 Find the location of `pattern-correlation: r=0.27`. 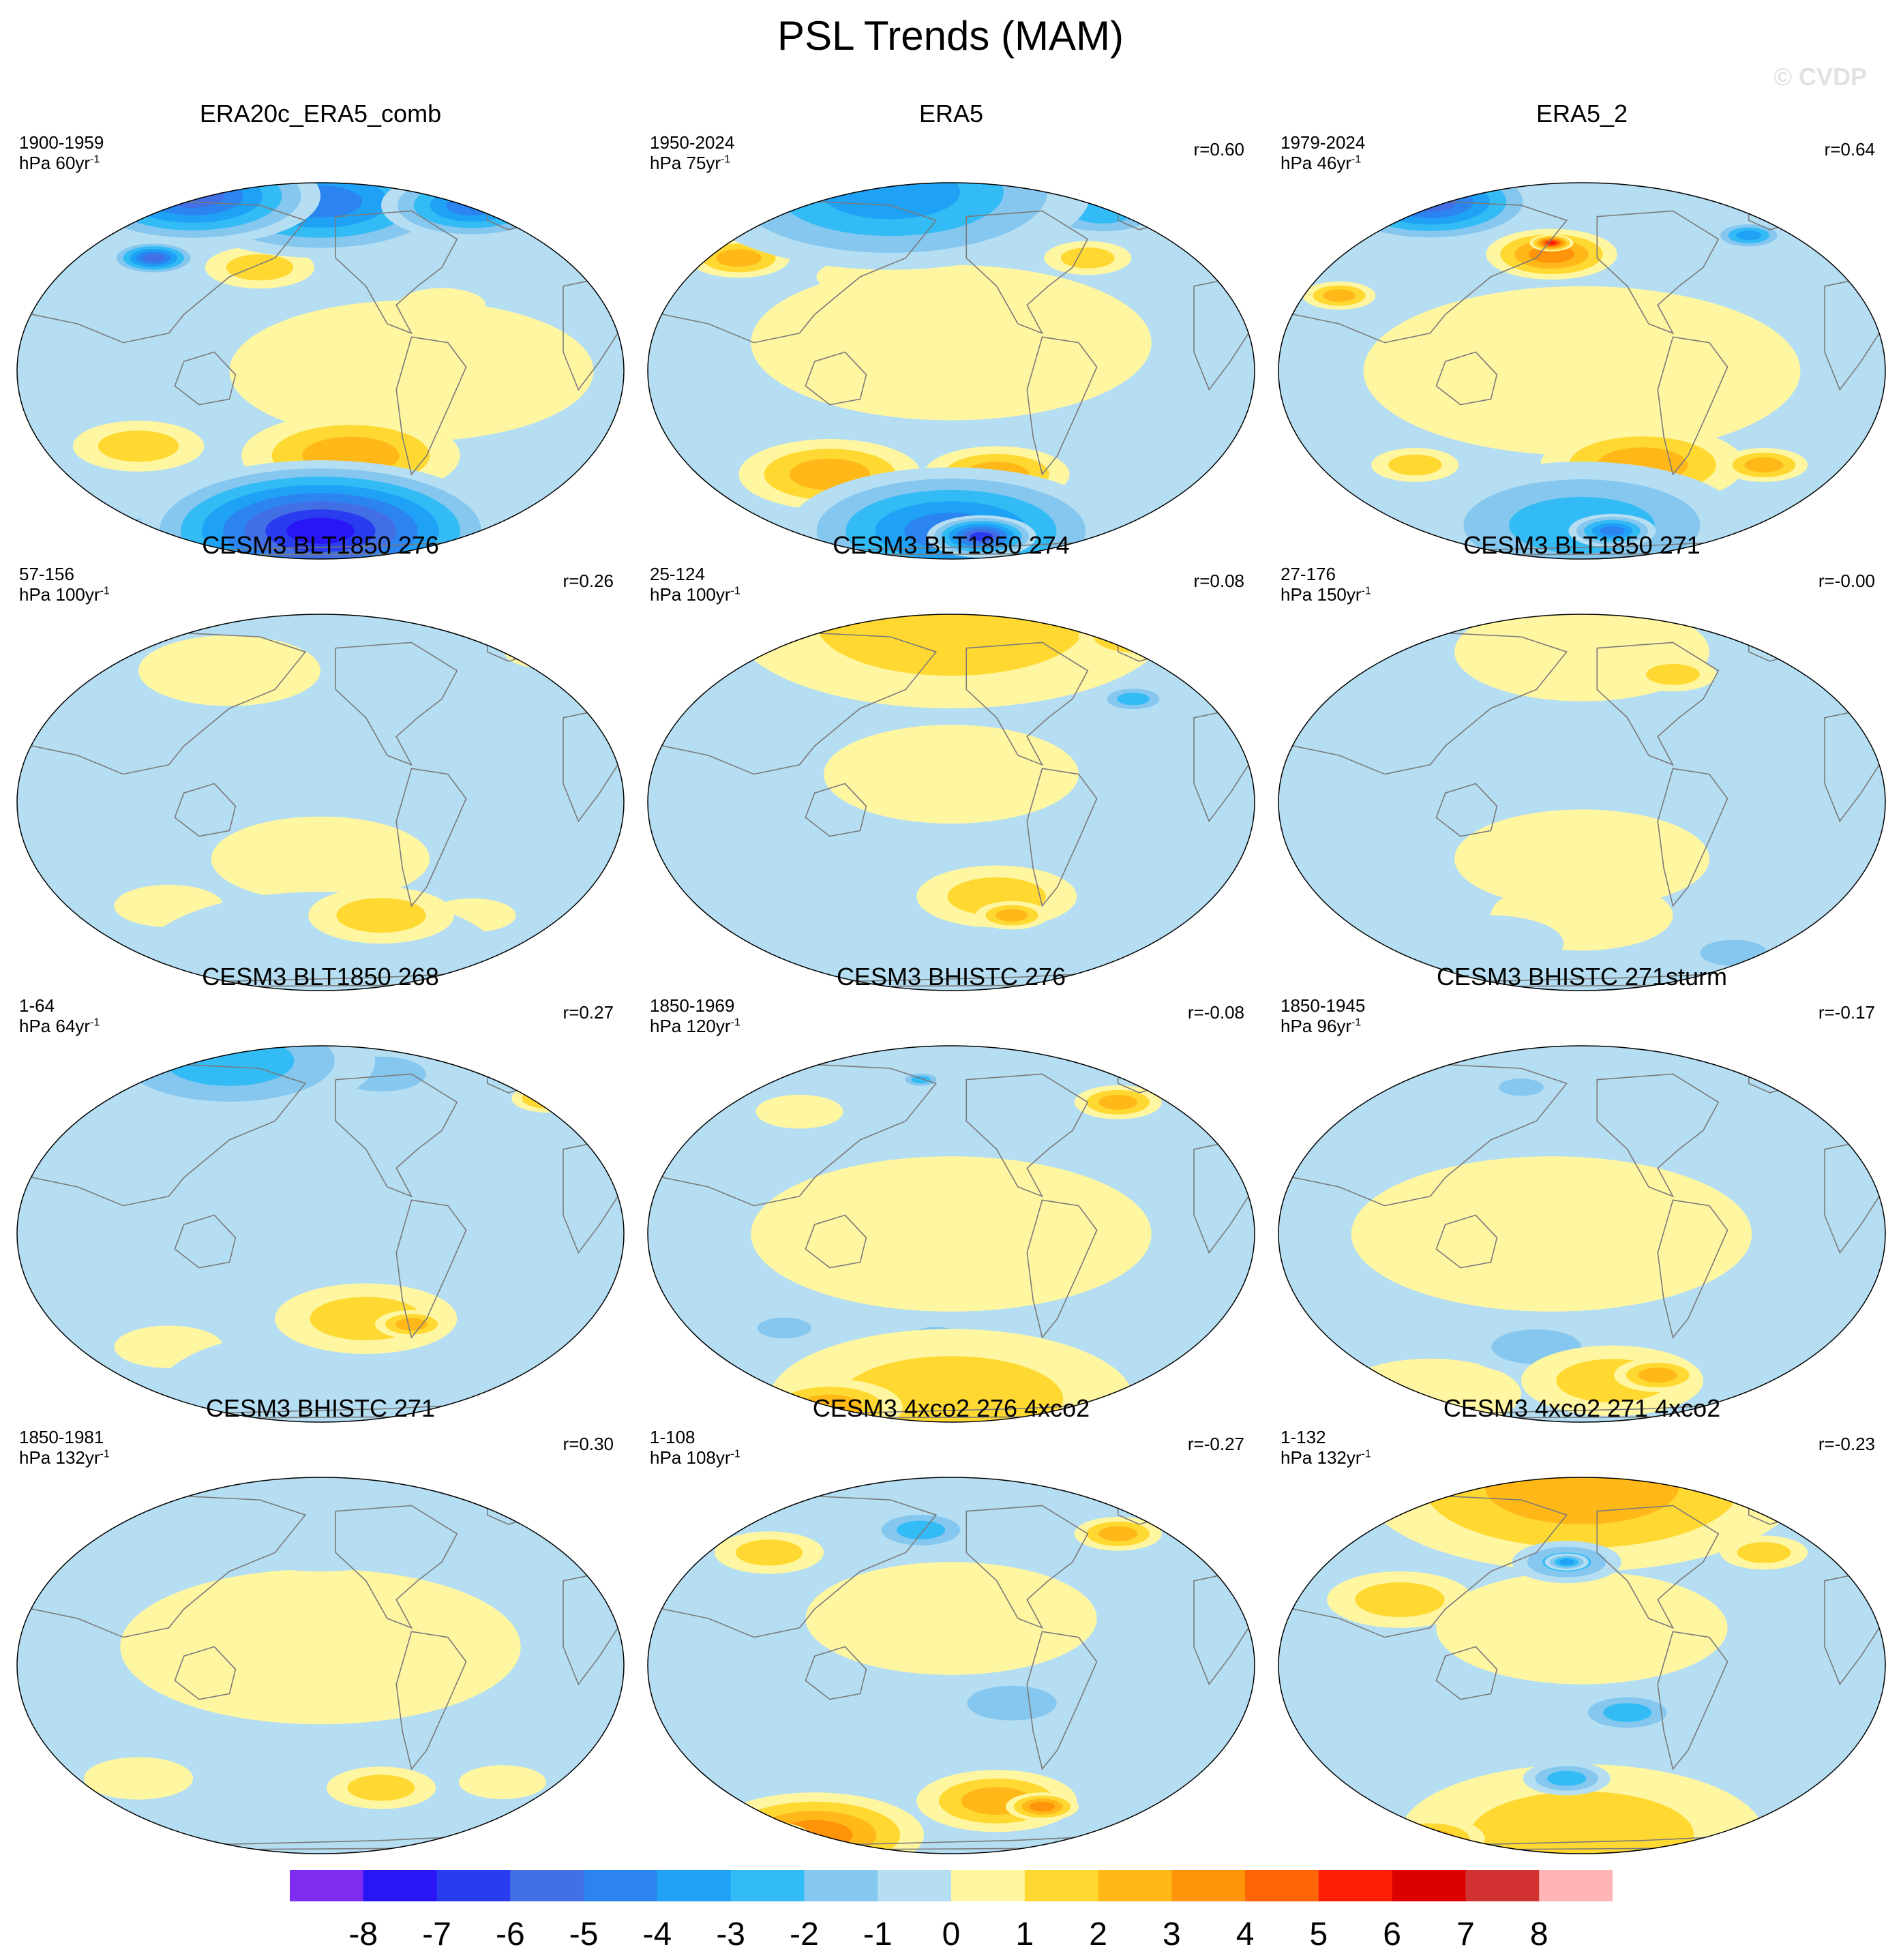

pattern-correlation: r=0.27 is located at coordinates (588, 1013).